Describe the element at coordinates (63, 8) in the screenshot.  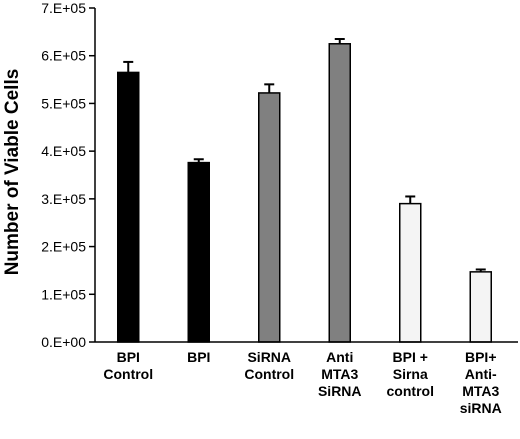
I see `y-tick-label: 7.E+05` at that location.